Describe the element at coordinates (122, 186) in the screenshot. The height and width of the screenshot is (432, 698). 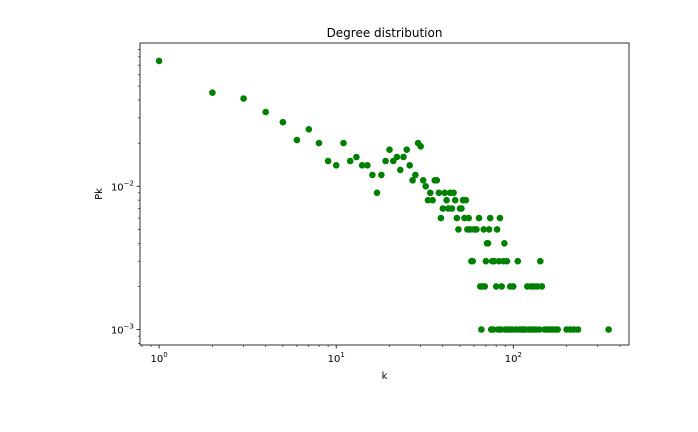
I see `y-tick-label: 10⁻²` at that location.